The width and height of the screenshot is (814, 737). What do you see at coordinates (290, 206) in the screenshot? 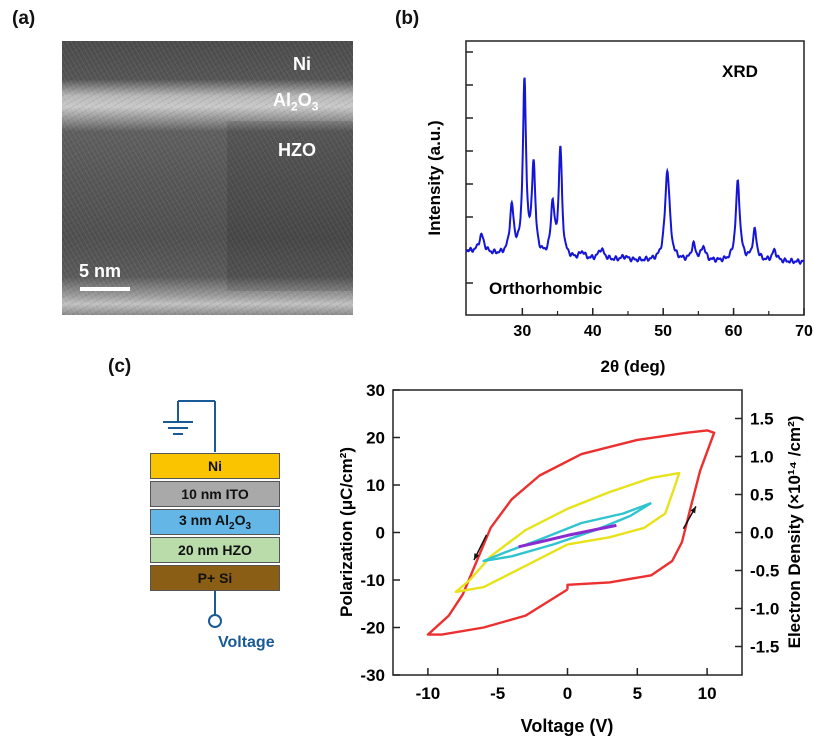
I see `tem-grain-region` at bounding box center [290, 206].